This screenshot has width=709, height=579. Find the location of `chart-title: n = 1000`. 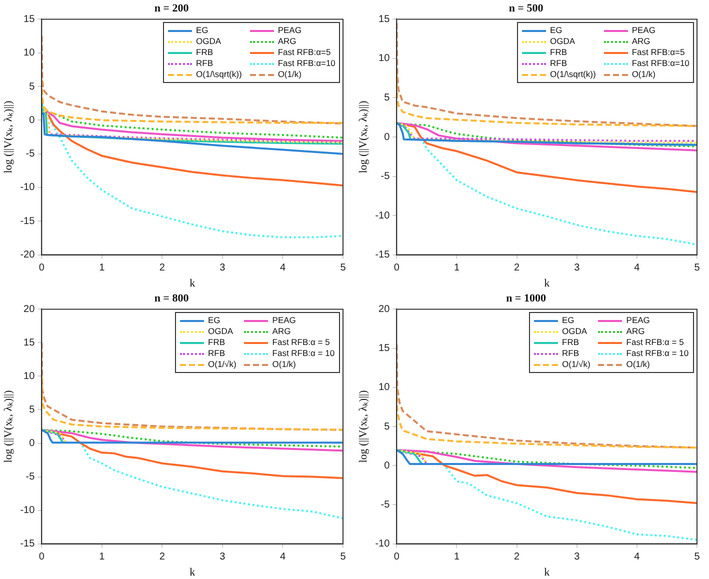

chart-title: n = 1000 is located at coordinates (526, 298).